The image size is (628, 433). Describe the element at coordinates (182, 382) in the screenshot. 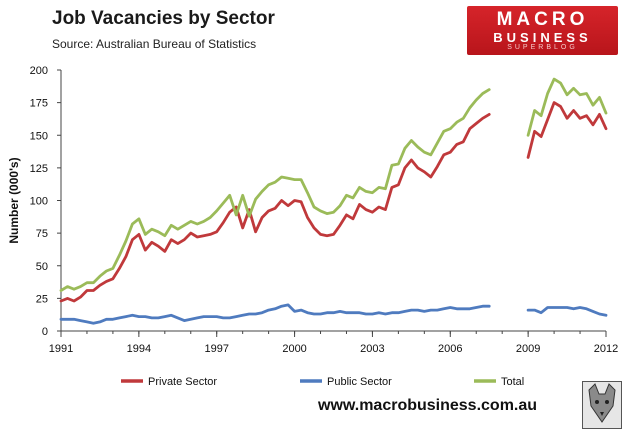

I see `legend-label-private-sector: Private Sector` at that location.